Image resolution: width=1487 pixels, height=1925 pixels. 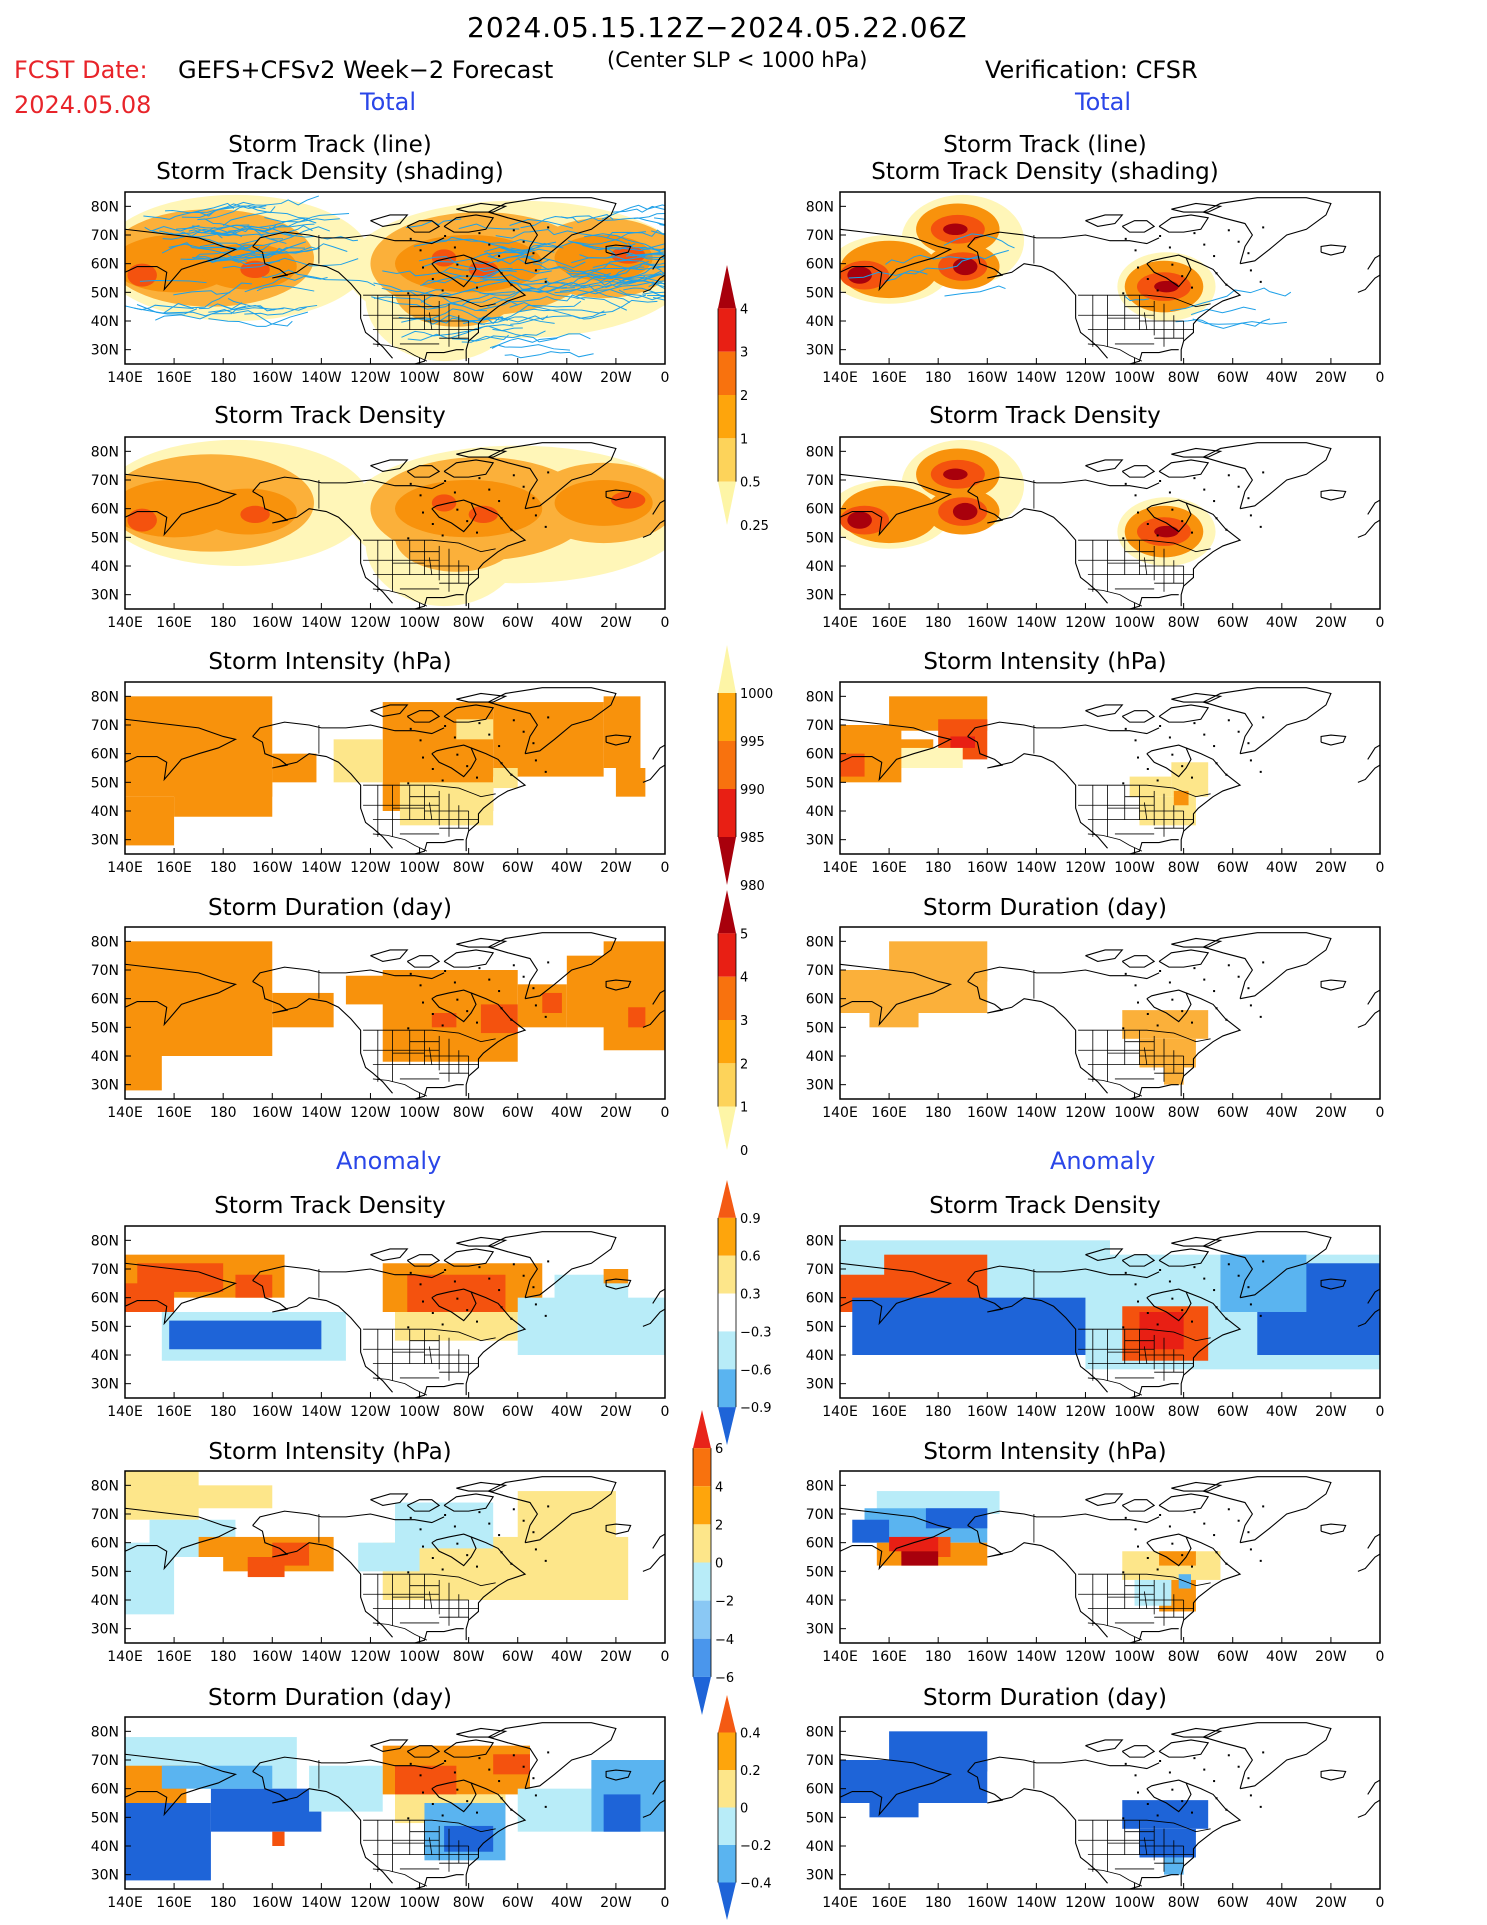 I want to click on lat-tick-label: 70N, so click(x=820, y=481).